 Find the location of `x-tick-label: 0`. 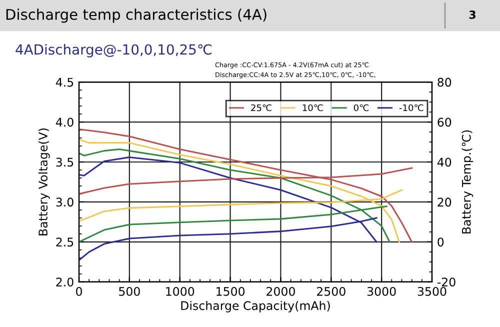

x-tick-label: 0 is located at coordinates (79, 291).